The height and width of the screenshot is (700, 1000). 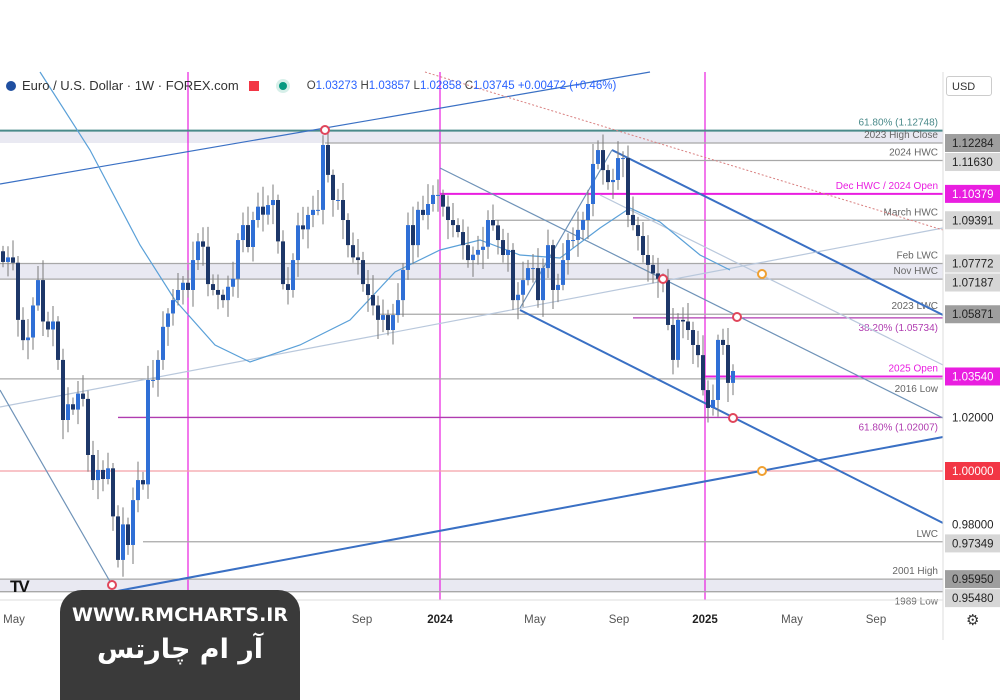 What do you see at coordinates (914, 306) in the screenshot?
I see `level-label: 2023 LWC` at bounding box center [914, 306].